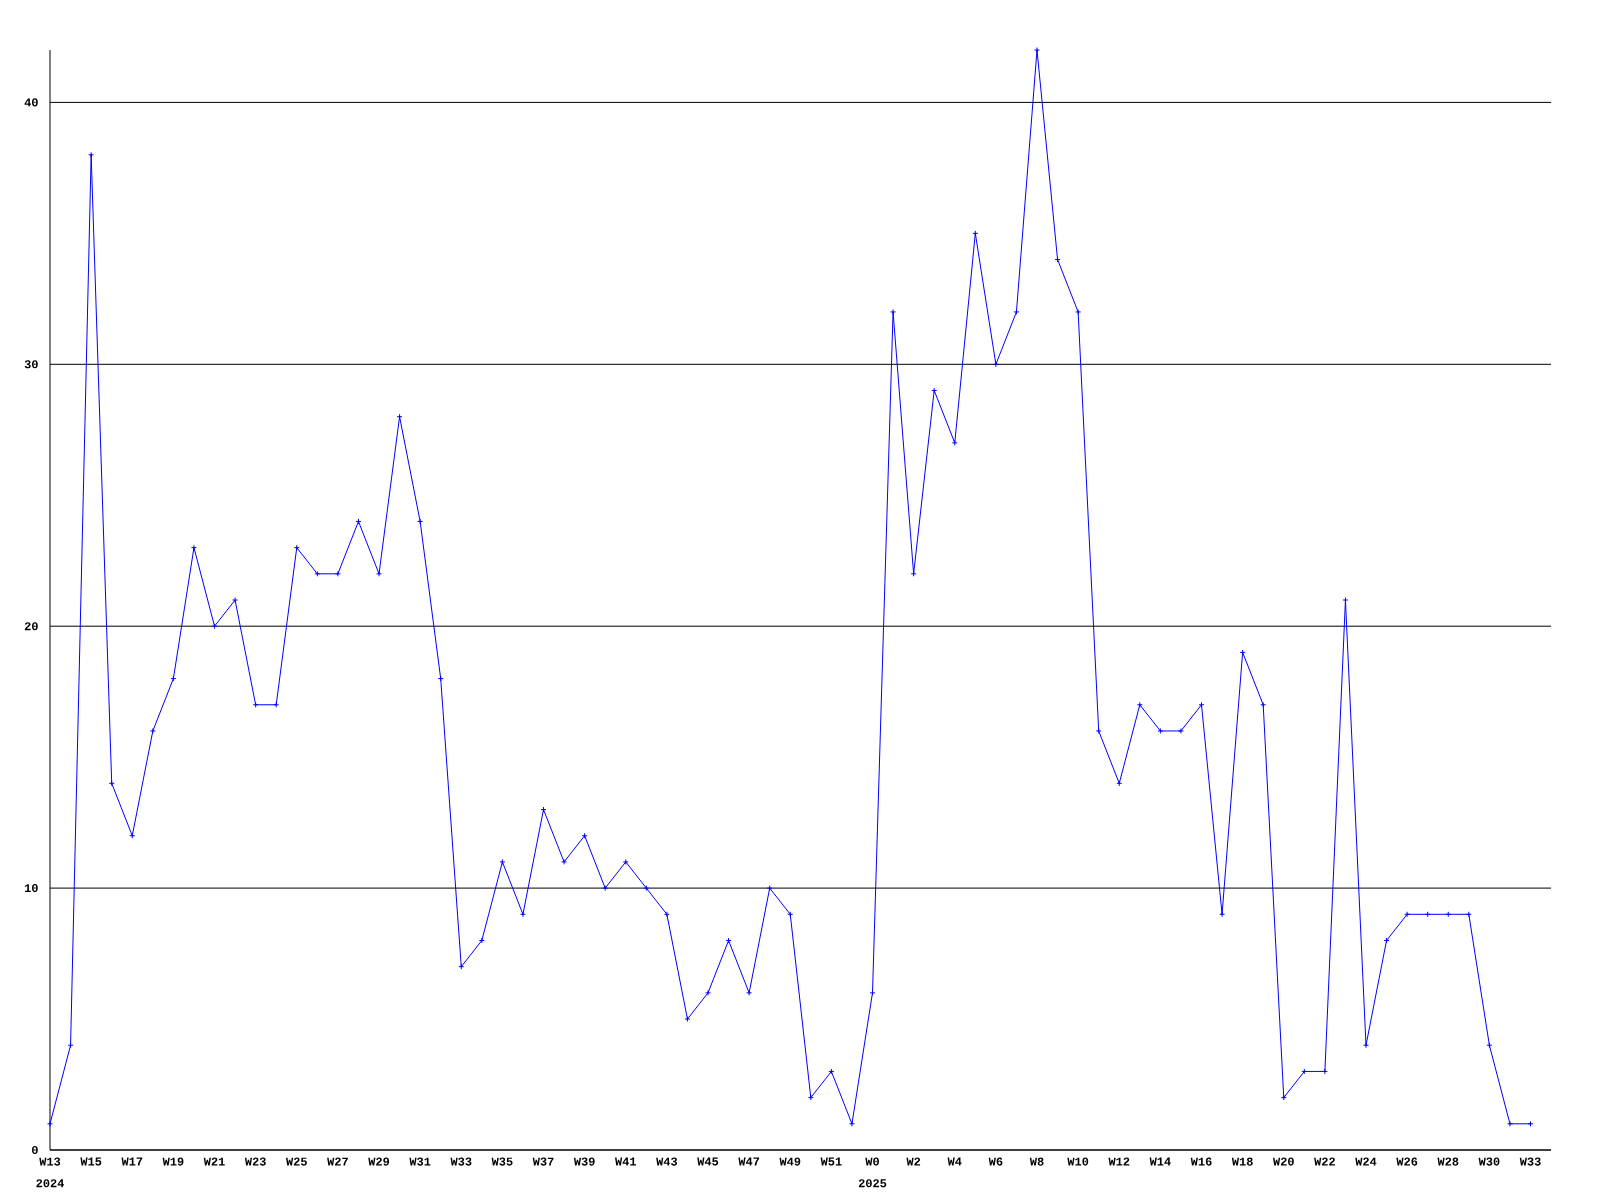 The height and width of the screenshot is (1200, 1600). Describe the element at coordinates (214, 1161) in the screenshot. I see `x-tick-label: W21` at that location.